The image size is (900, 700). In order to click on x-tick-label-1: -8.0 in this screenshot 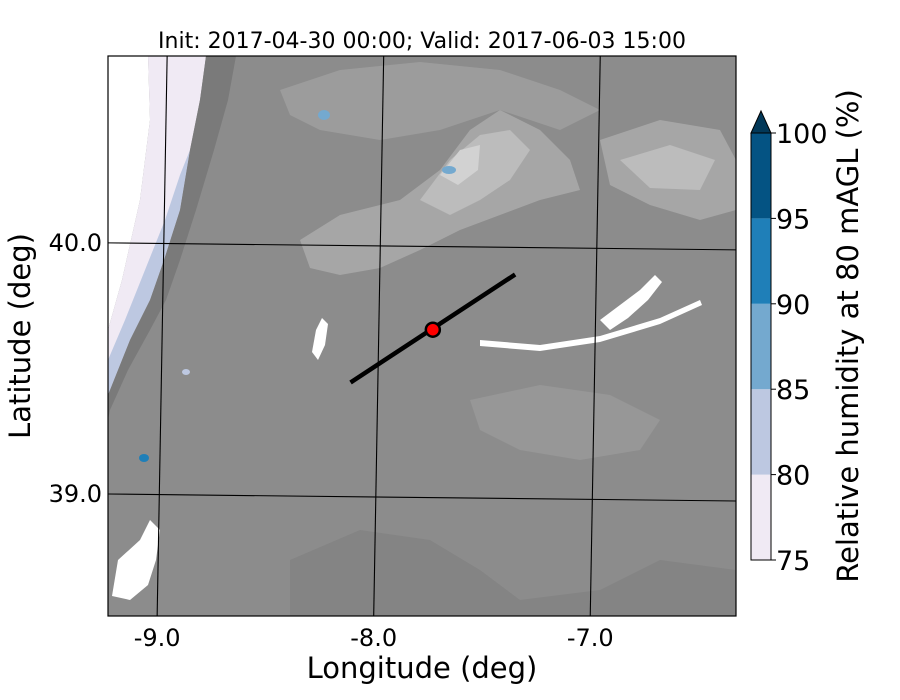, I will do `click(373, 638)`.